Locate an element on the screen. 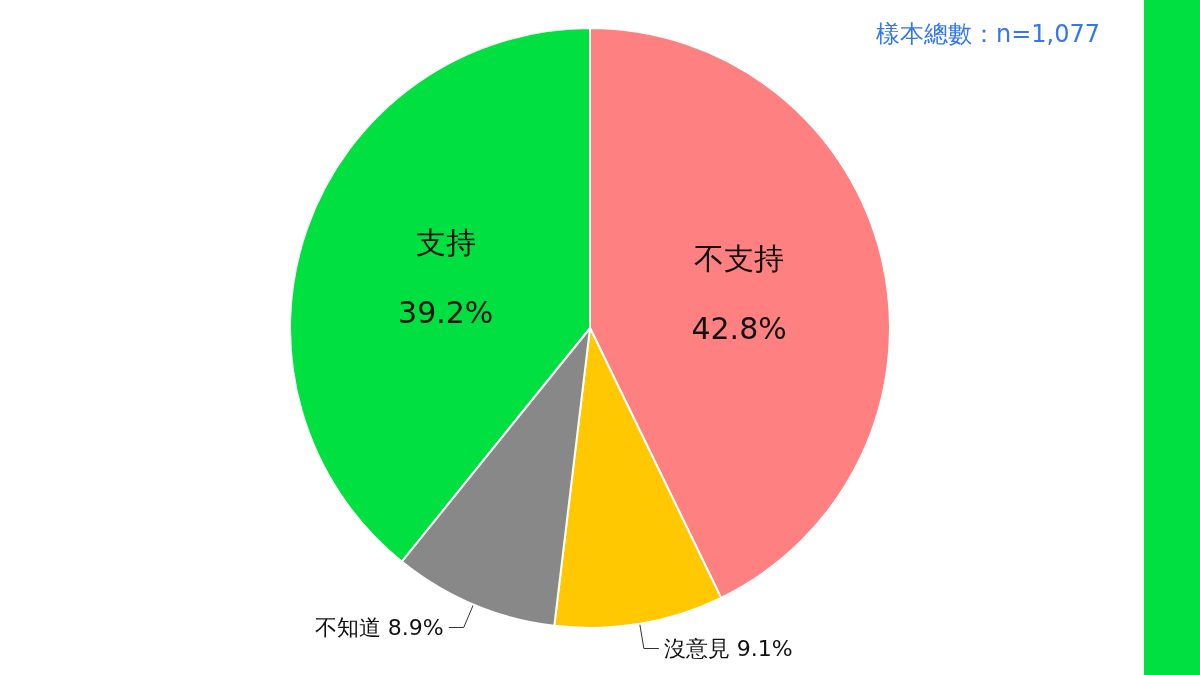 This screenshot has width=1200, height=675. slice-label: 不知道 8.9% is located at coordinates (379, 627).